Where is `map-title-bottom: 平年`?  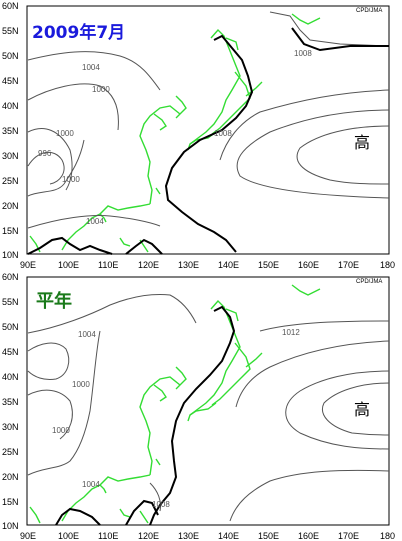
map-title-bottom: 平年 is located at coordinates (54, 301).